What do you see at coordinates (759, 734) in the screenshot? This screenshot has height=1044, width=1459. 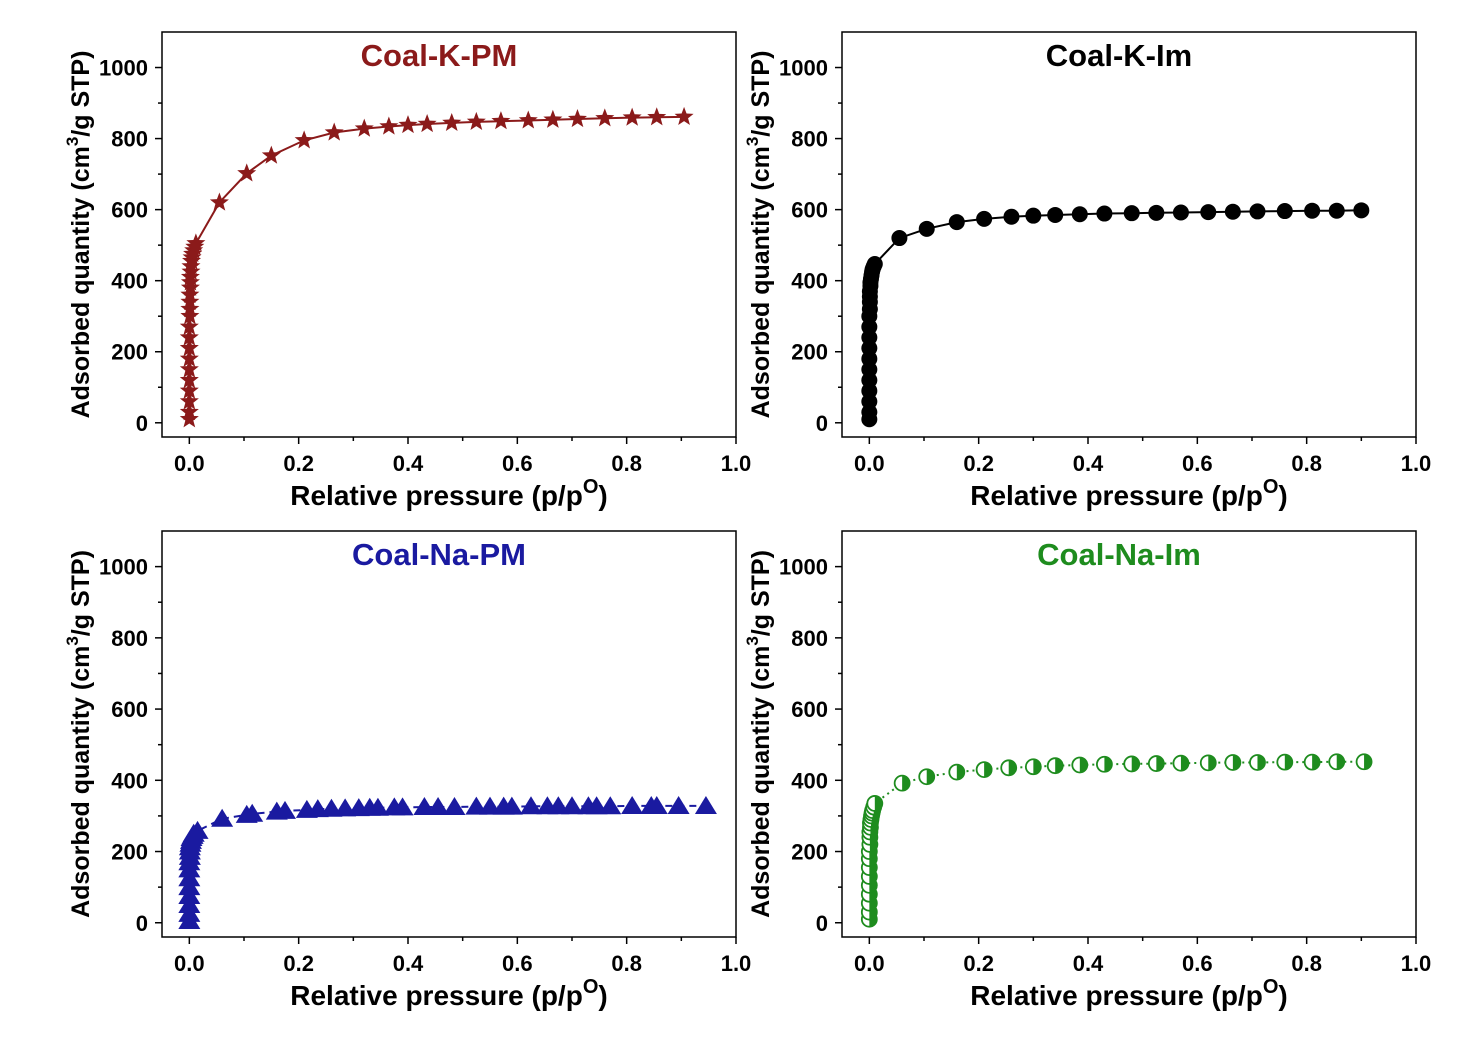 I see `y-axis-label: Adsorbed quantity (cm3/g STP)` at bounding box center [759, 734].